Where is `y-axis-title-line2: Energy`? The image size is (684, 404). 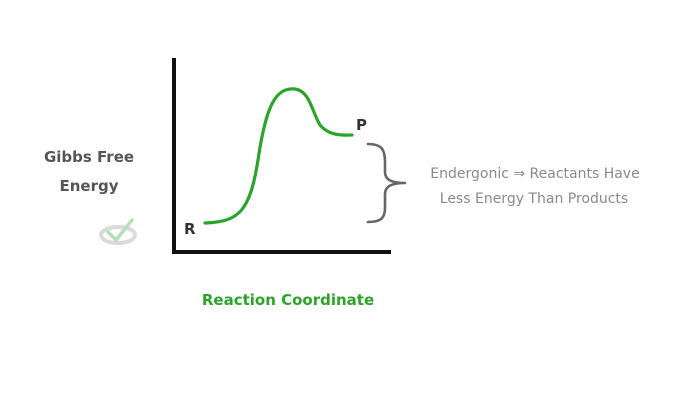
y-axis-title-line2: Energy is located at coordinates (88, 186).